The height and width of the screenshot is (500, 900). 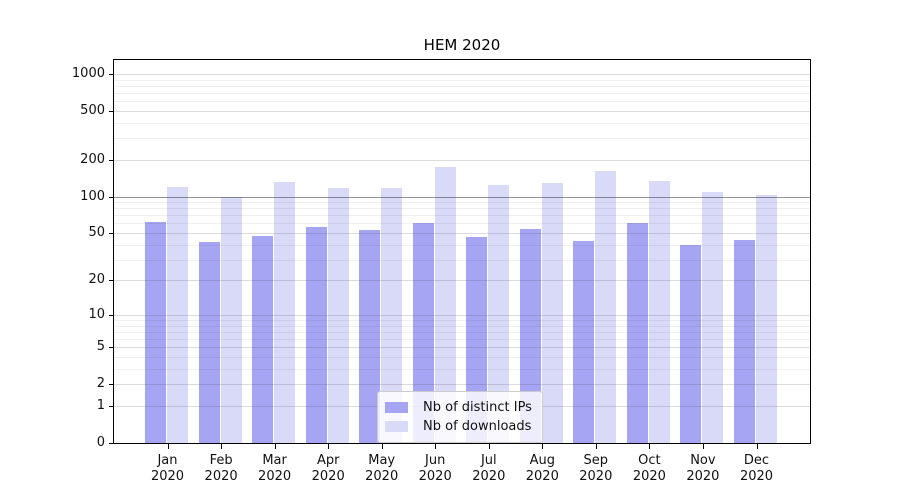 What do you see at coordinates (649, 468) in the screenshot?
I see `x-tick-label-oct: Oct 2020` at bounding box center [649, 468].